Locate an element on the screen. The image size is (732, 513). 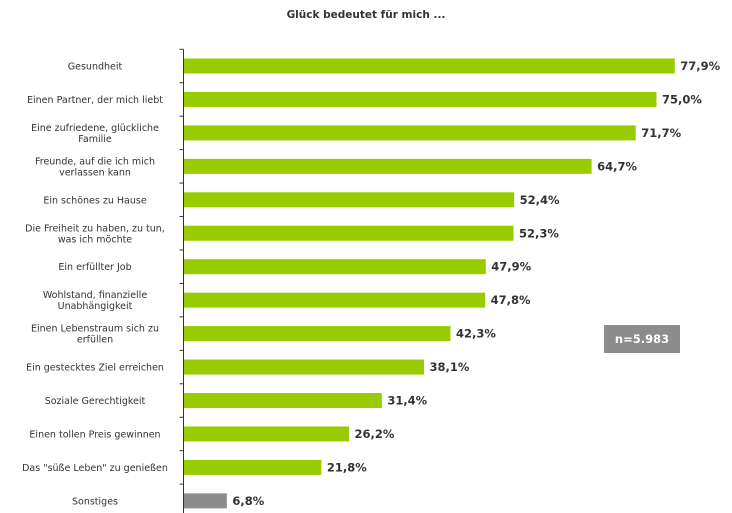
value-label: 31,4% is located at coordinates (407, 401).